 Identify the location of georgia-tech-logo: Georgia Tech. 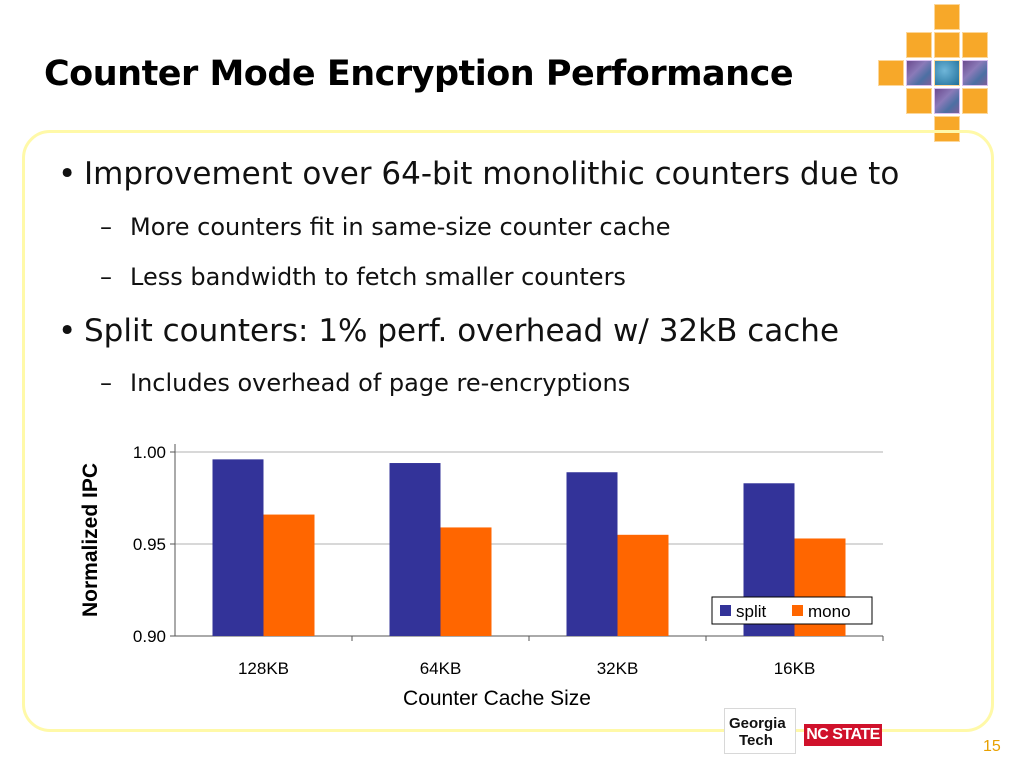
(760, 731).